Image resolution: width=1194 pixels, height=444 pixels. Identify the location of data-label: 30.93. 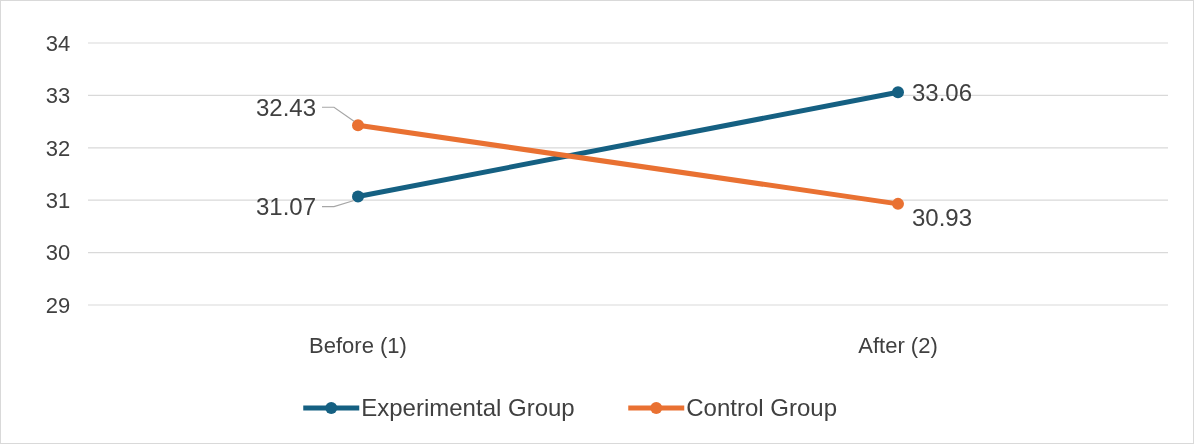
(942, 218).